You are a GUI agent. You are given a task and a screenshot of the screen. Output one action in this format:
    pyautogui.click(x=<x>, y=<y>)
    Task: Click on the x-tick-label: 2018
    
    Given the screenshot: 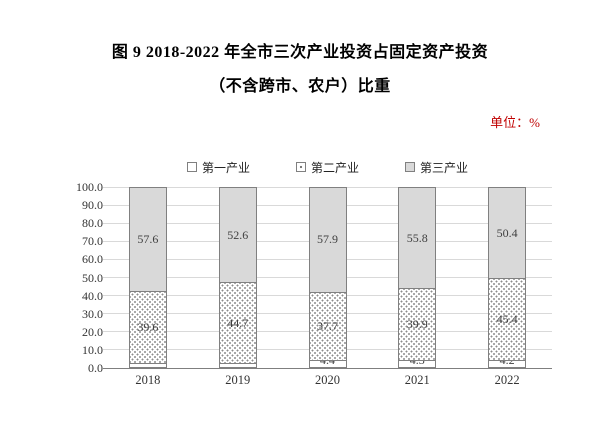 What is the action you would take?
    pyautogui.click(x=148, y=380)
    